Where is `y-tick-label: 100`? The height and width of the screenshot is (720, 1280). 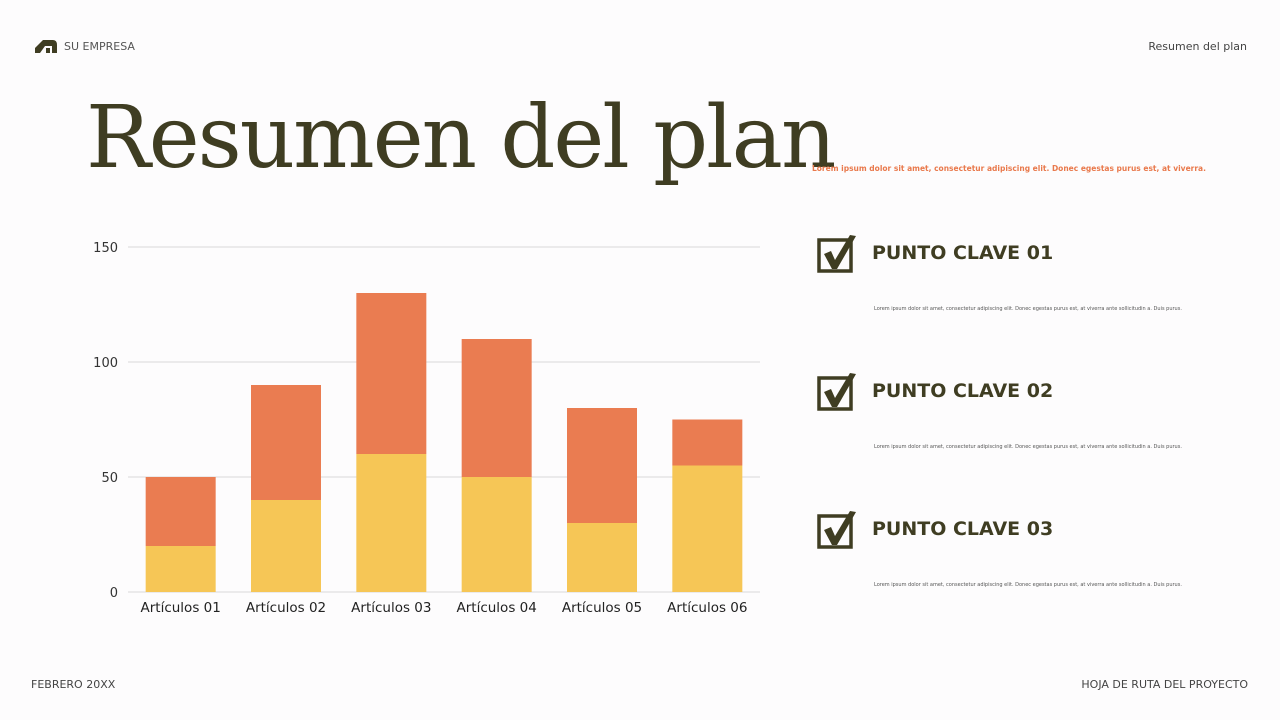 y-tick-label: 100 is located at coordinates (105, 363).